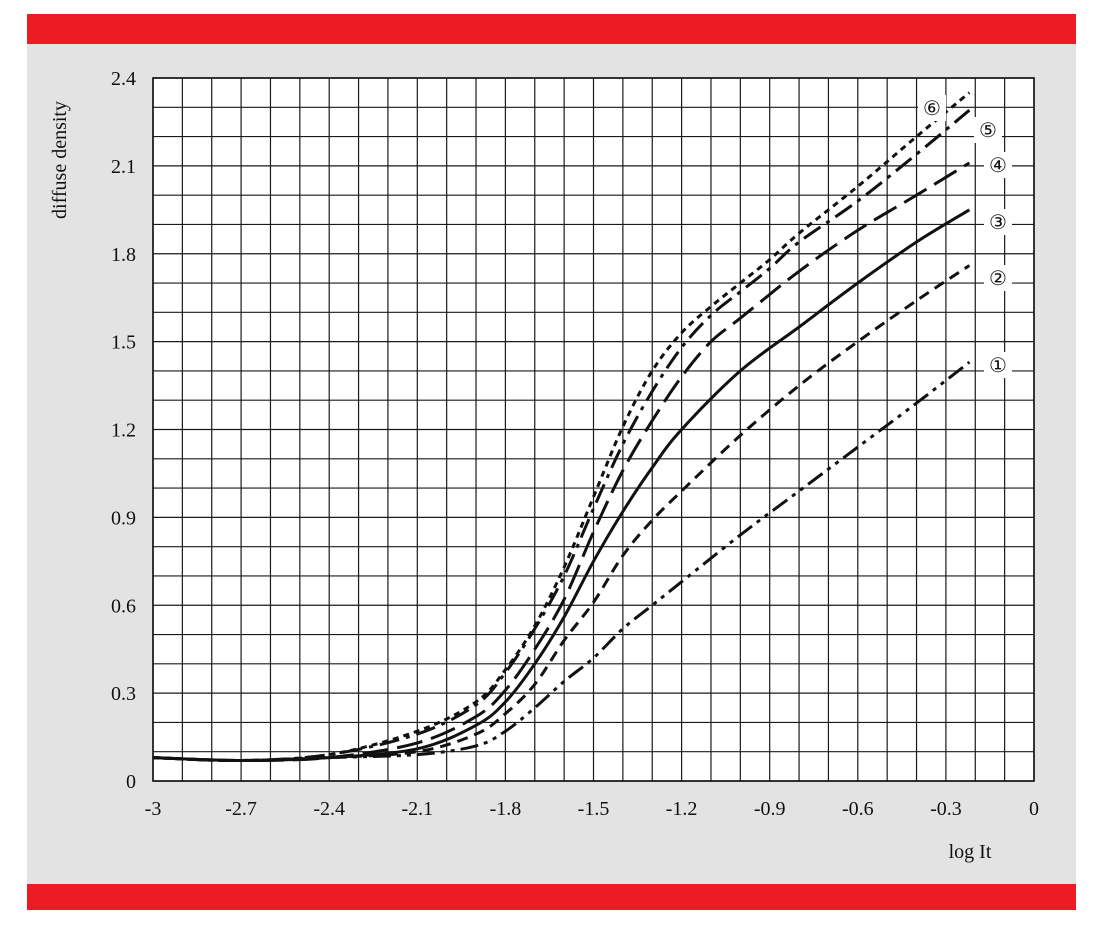 This screenshot has height=930, width=1102. Describe the element at coordinates (965, 236) in the screenshot. I see `series-labels: ① ② ③ ④ ⑤ ⑥` at that location.